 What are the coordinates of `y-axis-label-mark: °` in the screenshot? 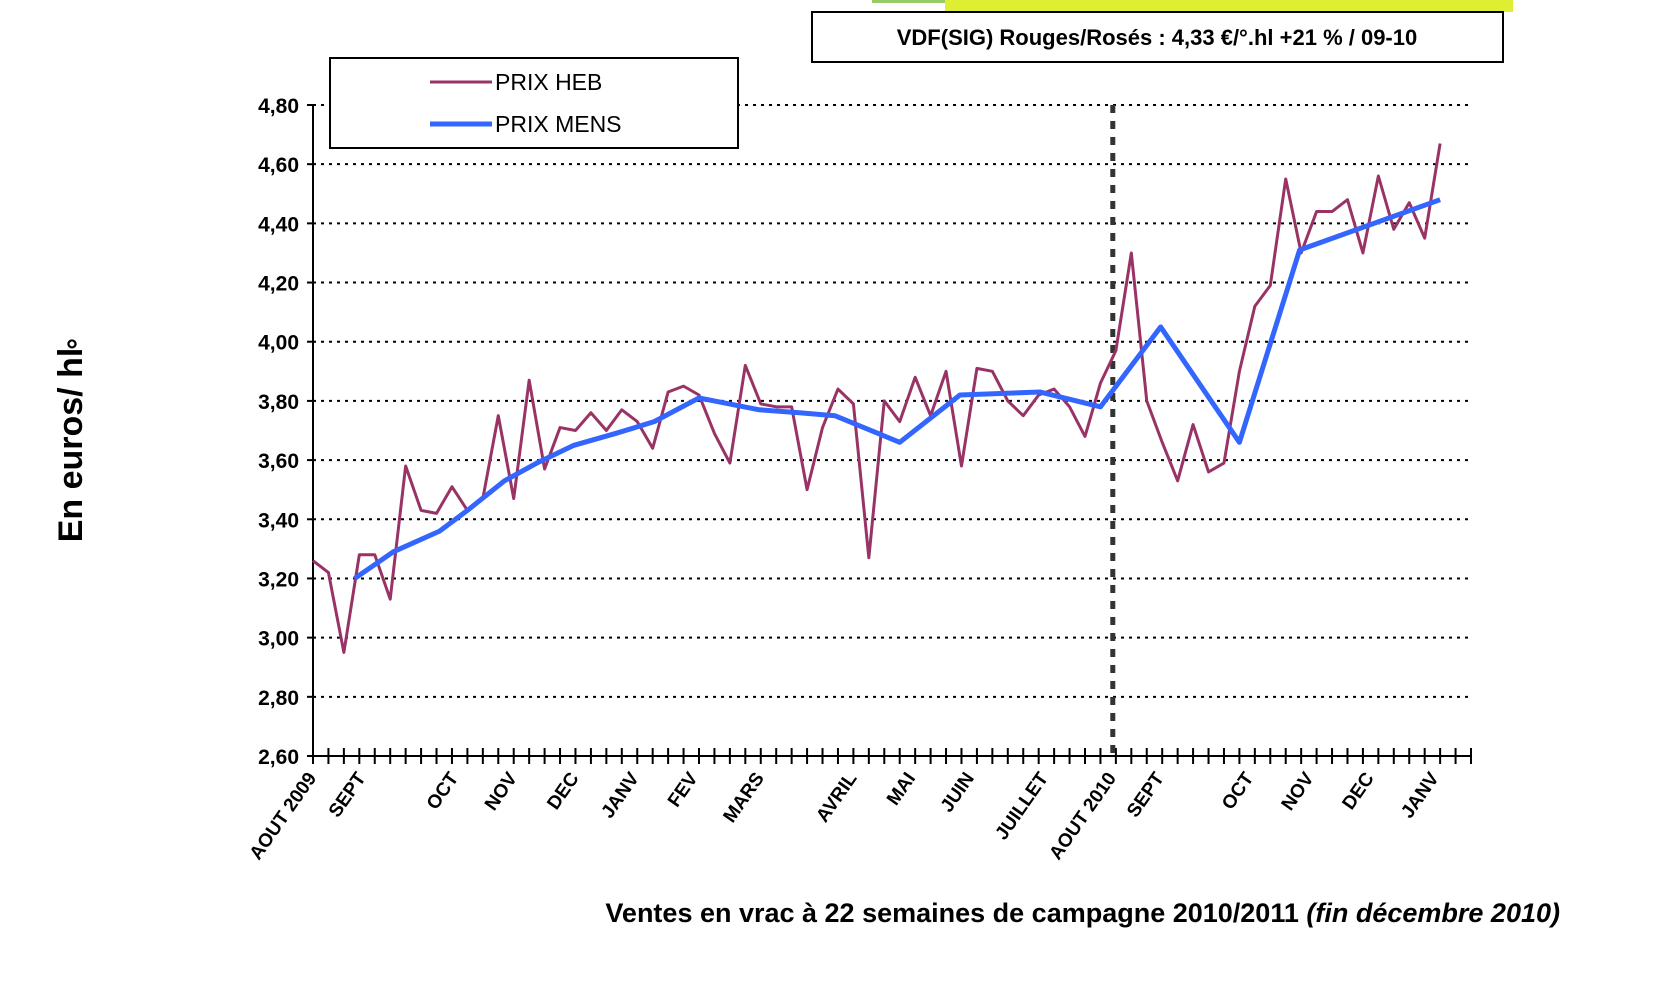 It's located at (72, 350).